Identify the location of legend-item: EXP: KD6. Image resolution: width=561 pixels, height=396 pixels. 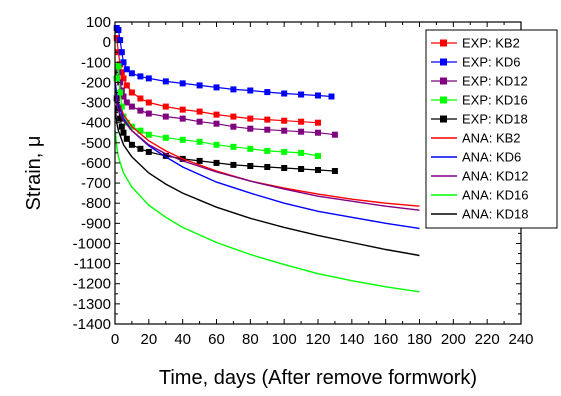
(476, 62).